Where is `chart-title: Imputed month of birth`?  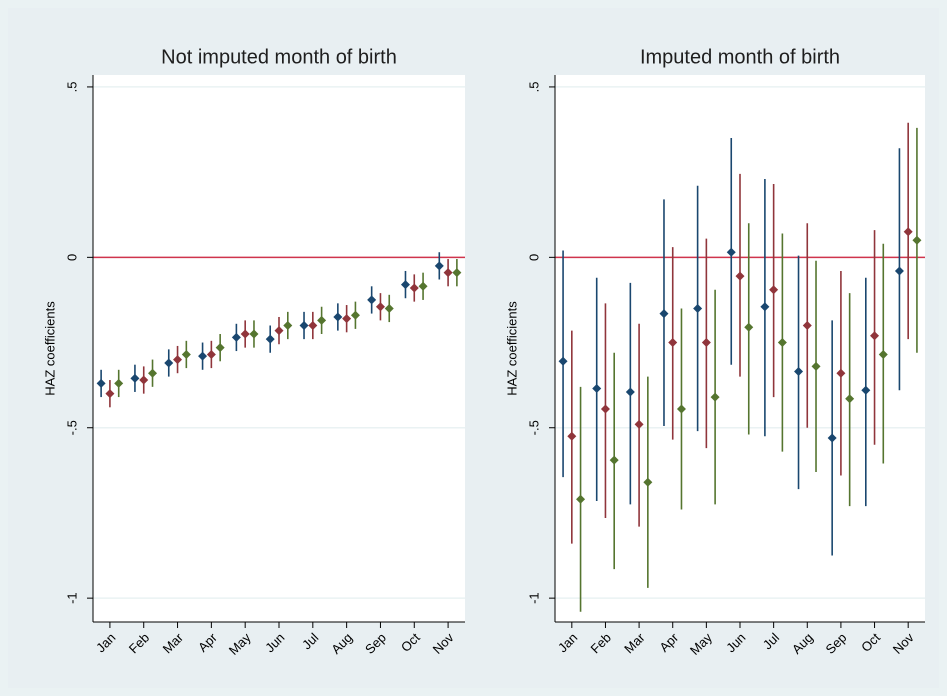
chart-title: Imputed month of birth is located at coordinates (740, 57).